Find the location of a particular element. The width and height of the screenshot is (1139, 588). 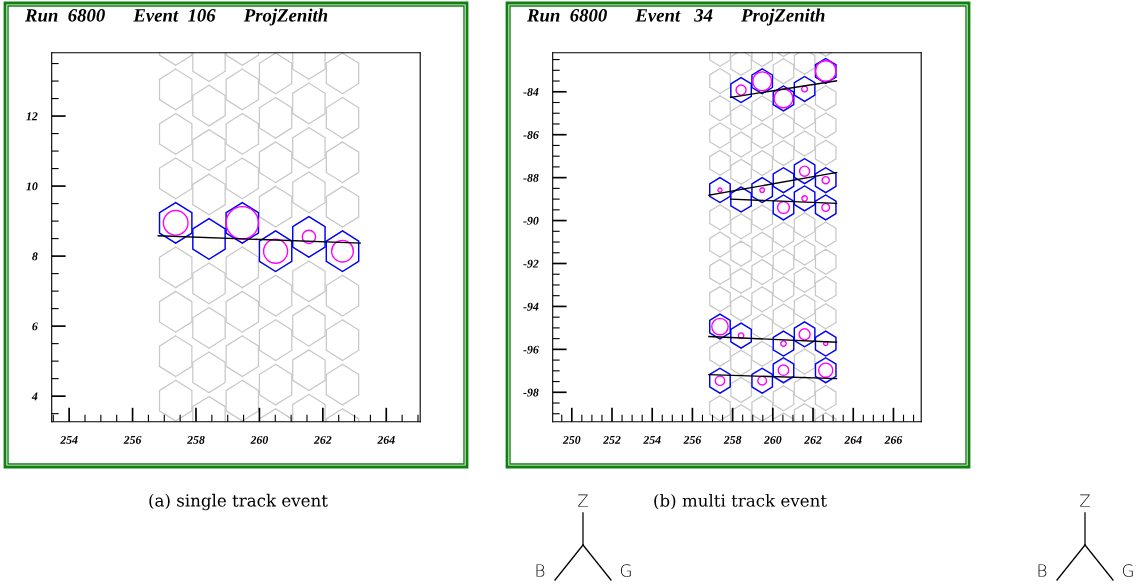

y-tick-label: -92 is located at coordinates (531, 263).